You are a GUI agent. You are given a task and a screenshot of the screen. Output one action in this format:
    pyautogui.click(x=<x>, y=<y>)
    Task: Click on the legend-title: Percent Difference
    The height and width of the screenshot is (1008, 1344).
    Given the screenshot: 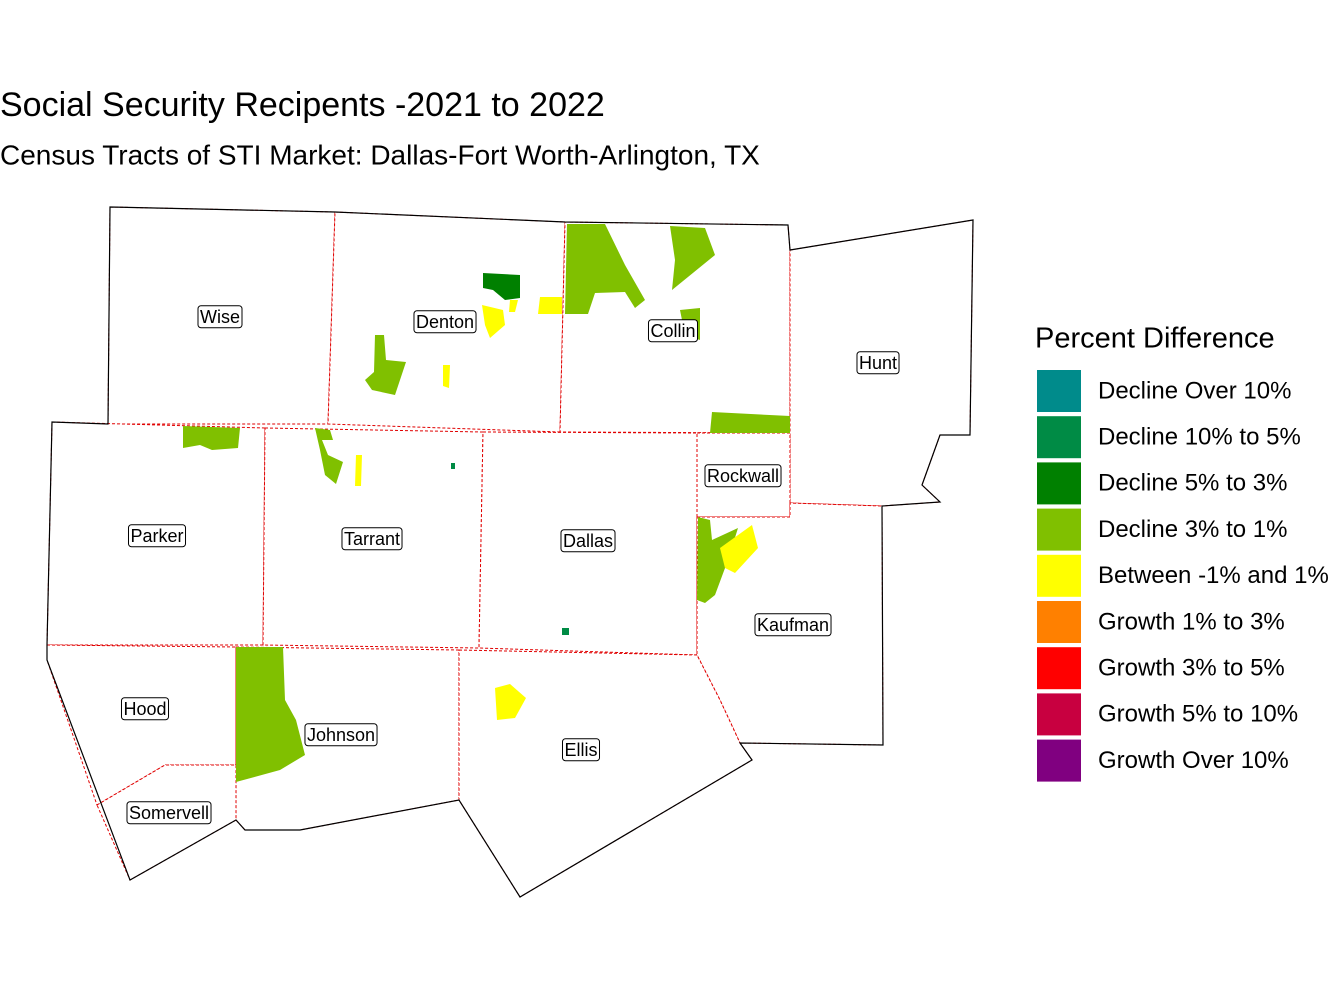 What is the action you would take?
    pyautogui.click(x=1155, y=339)
    